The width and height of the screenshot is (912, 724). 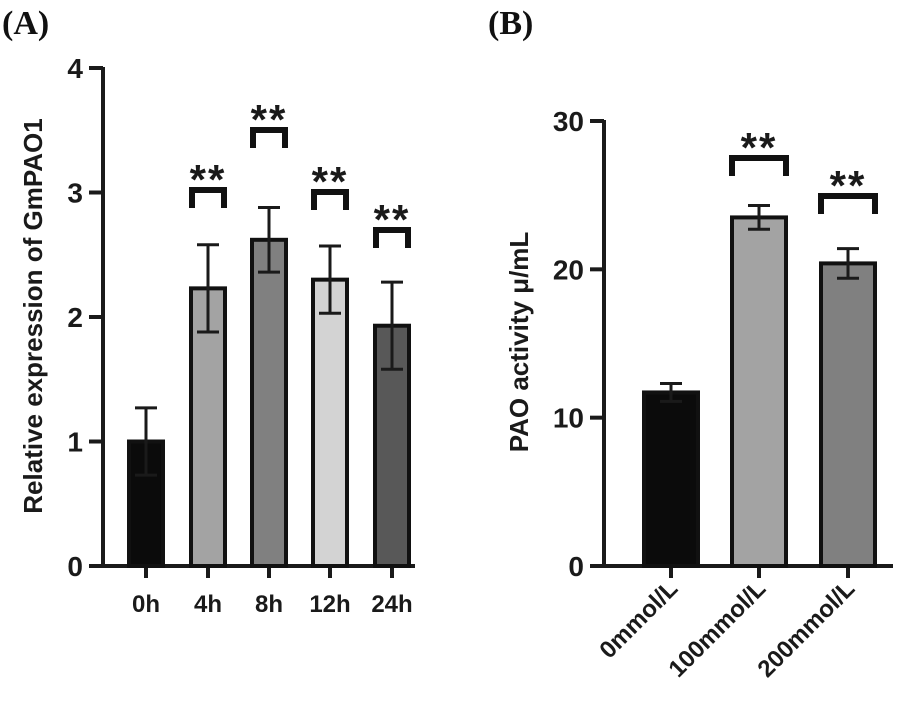 What do you see at coordinates (75, 68) in the screenshot?
I see `panel-a-y-tick-label: 4` at bounding box center [75, 68].